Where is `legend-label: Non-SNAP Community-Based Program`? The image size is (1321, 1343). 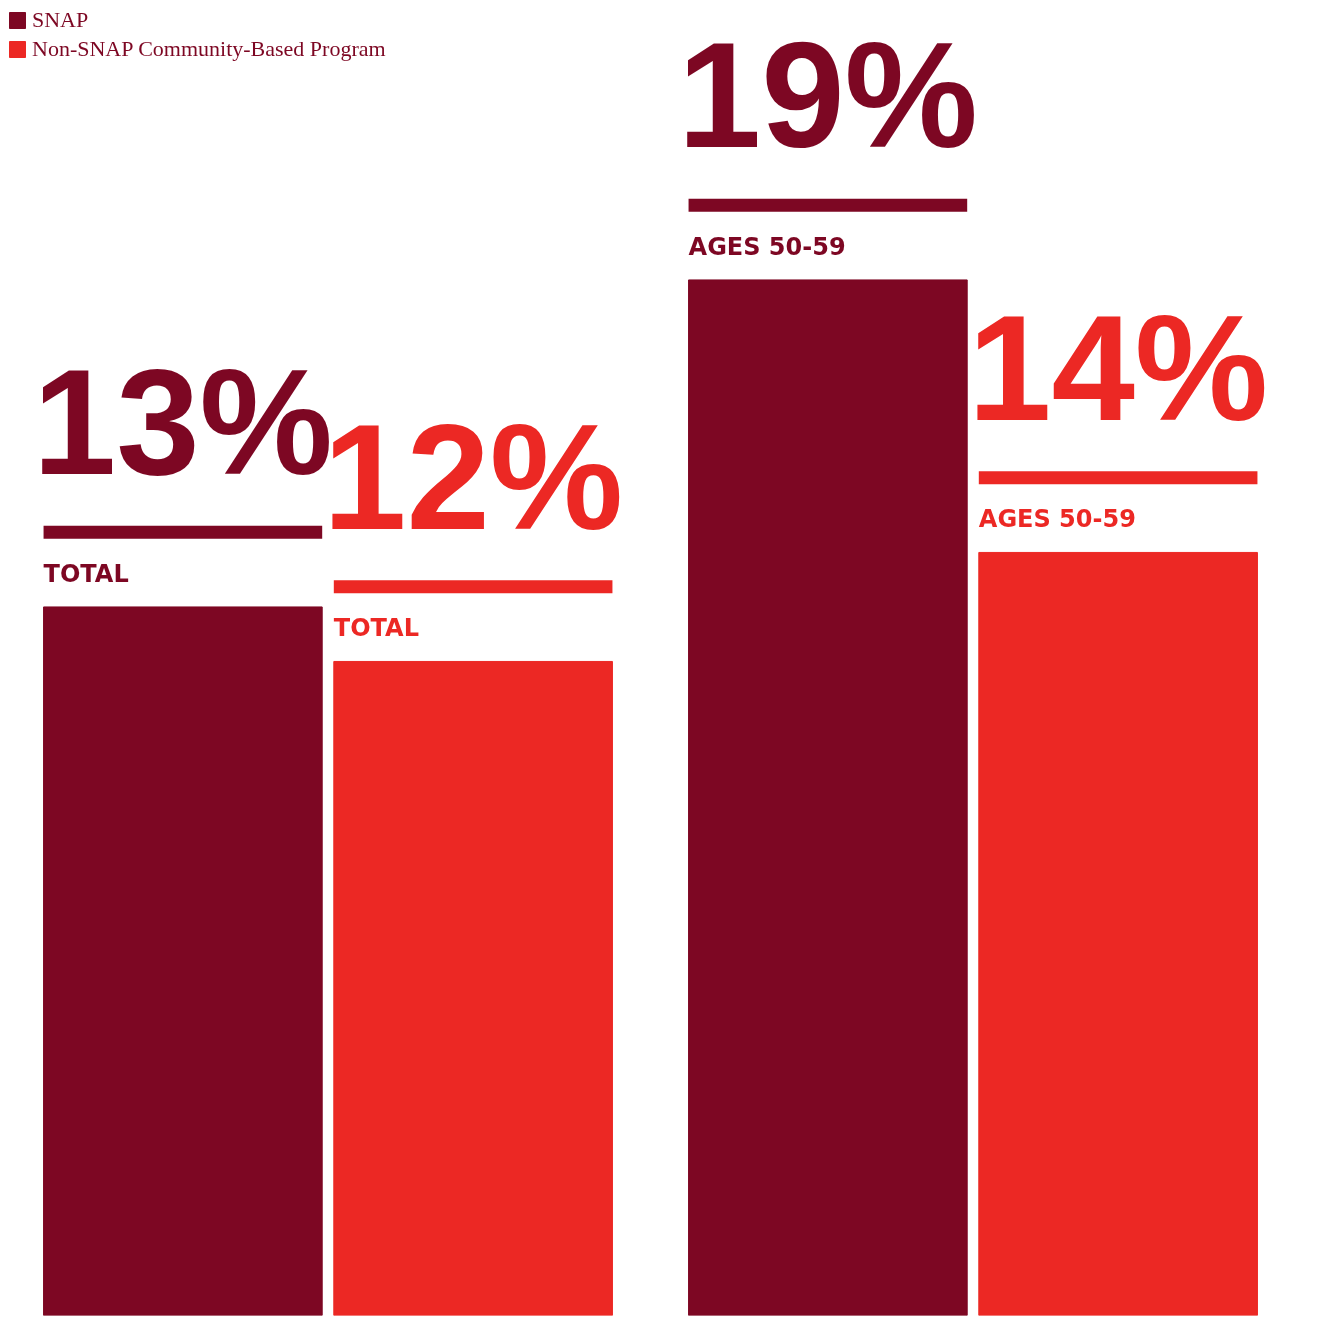
legend-label: Non-SNAP Community-Based Program is located at coordinates (209, 49).